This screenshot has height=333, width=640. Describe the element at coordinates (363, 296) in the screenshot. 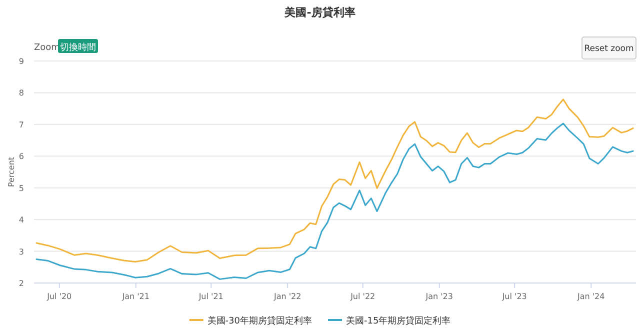

I see `x-tick-label: Jul '22` at that location.